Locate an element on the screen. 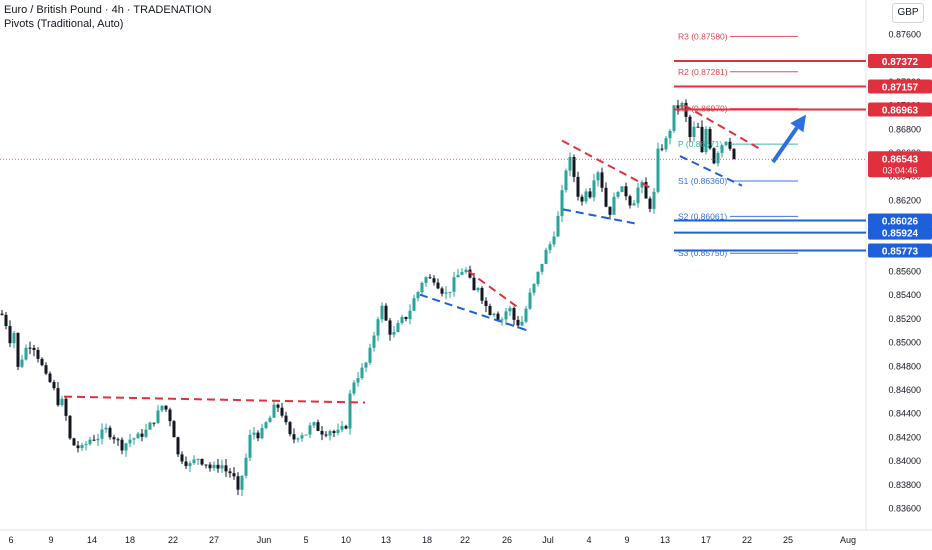 This screenshot has height=550, width=932. y-tick-label: 0.84200 is located at coordinates (904, 437).